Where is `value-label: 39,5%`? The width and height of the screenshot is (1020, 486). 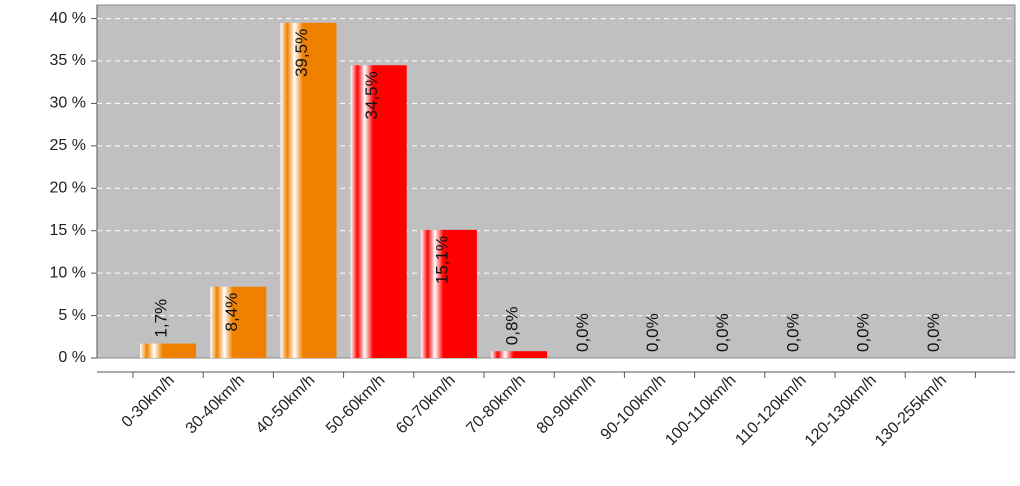
value-label: 39,5% is located at coordinates (301, 53).